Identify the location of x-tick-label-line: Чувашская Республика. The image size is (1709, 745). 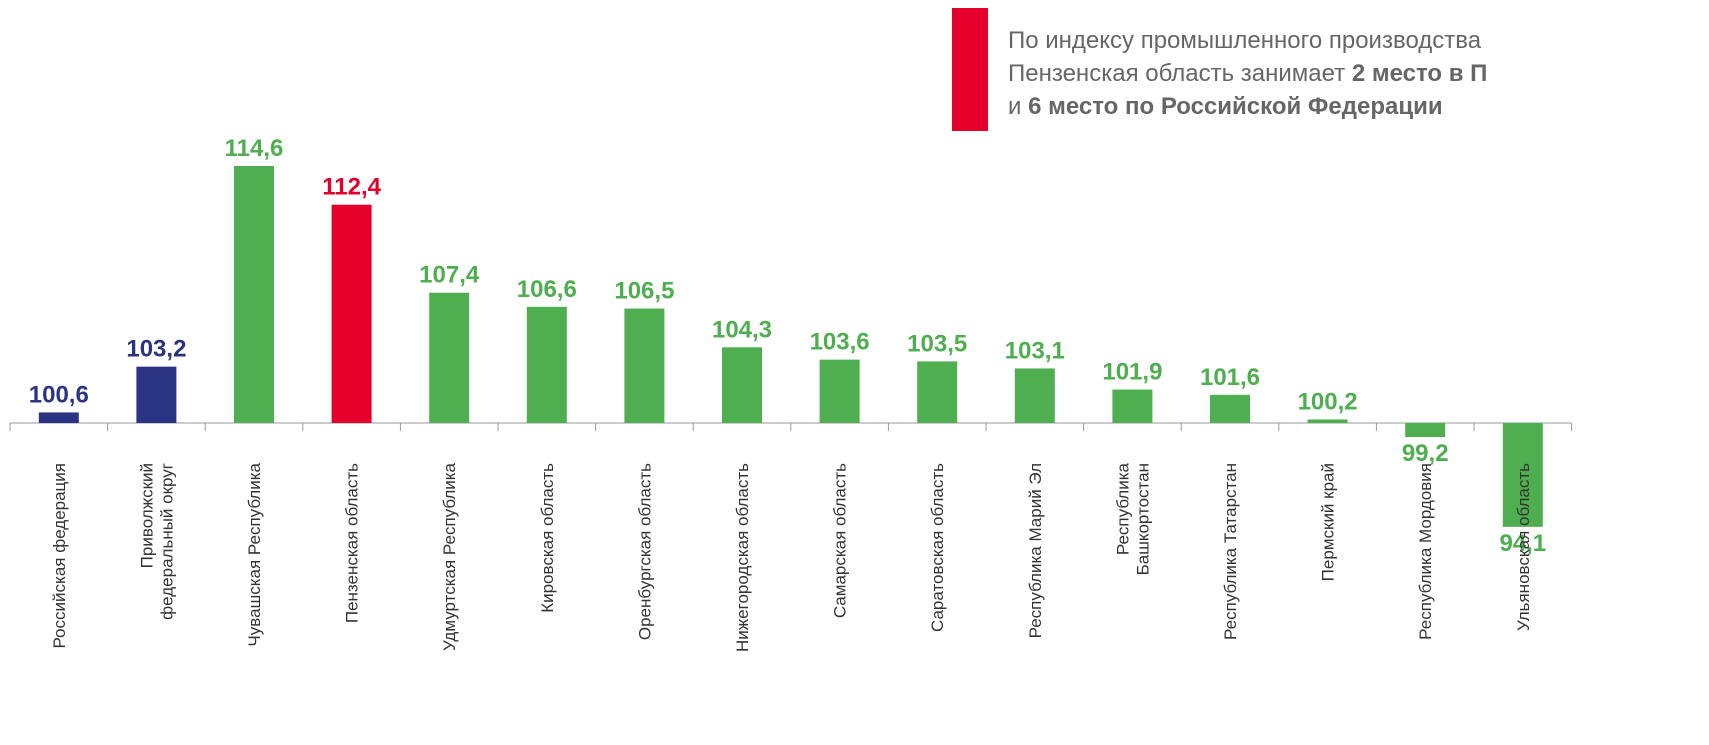
(254, 554).